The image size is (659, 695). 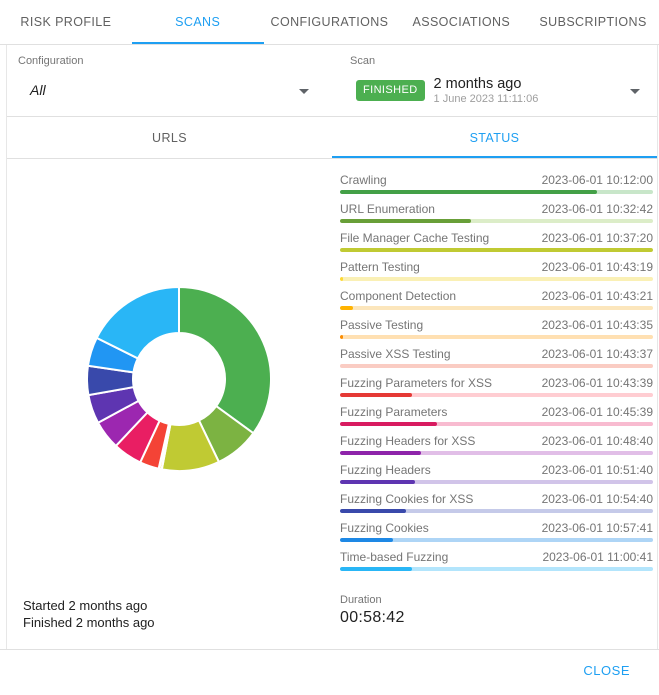 What do you see at coordinates (329, 670) in the screenshot?
I see `dialog-footer: CLOSE` at bounding box center [329, 670].